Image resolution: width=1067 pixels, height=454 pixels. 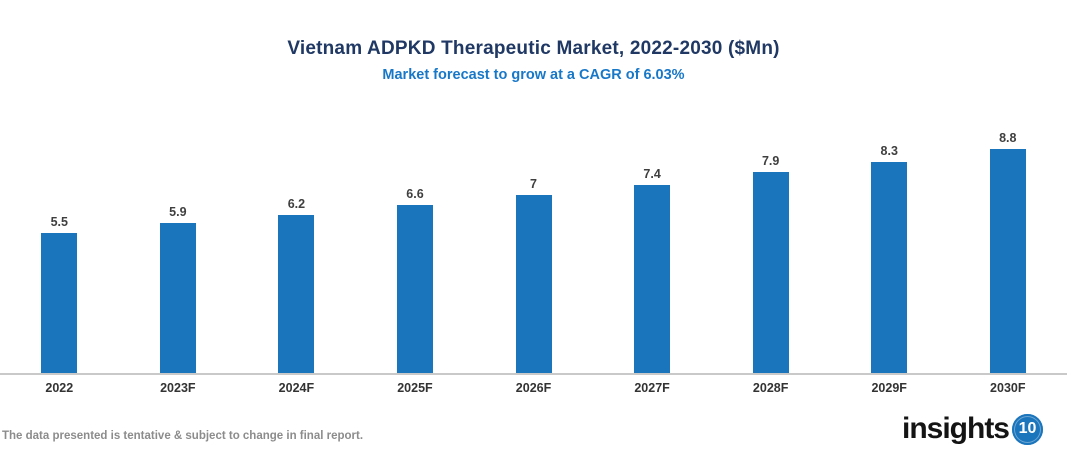 I want to click on bar-column: 7, so click(x=533, y=275).